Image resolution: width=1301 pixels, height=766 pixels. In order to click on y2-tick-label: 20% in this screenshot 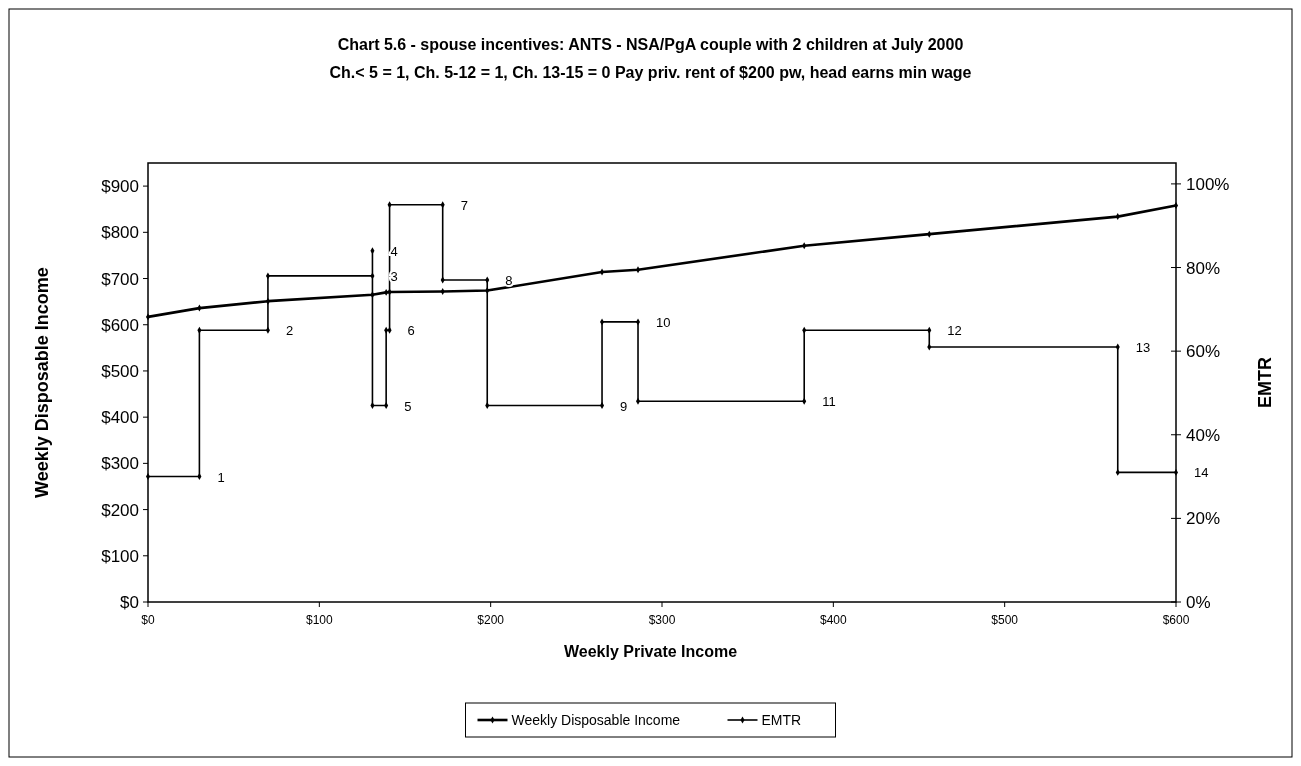, I will do `click(1203, 519)`.